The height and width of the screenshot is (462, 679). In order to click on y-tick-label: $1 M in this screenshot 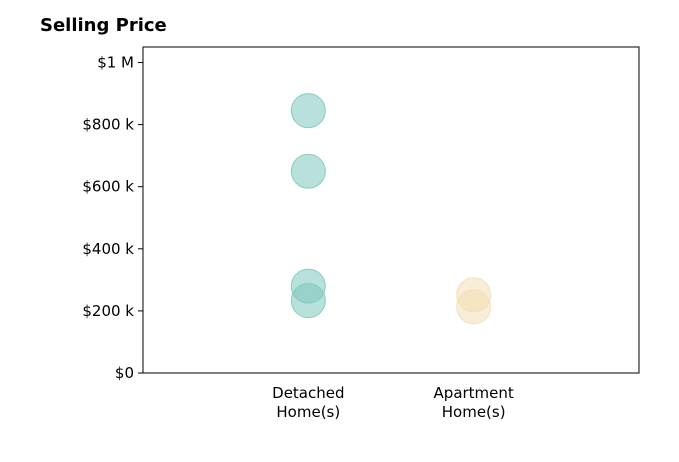, I will do `click(115, 63)`.